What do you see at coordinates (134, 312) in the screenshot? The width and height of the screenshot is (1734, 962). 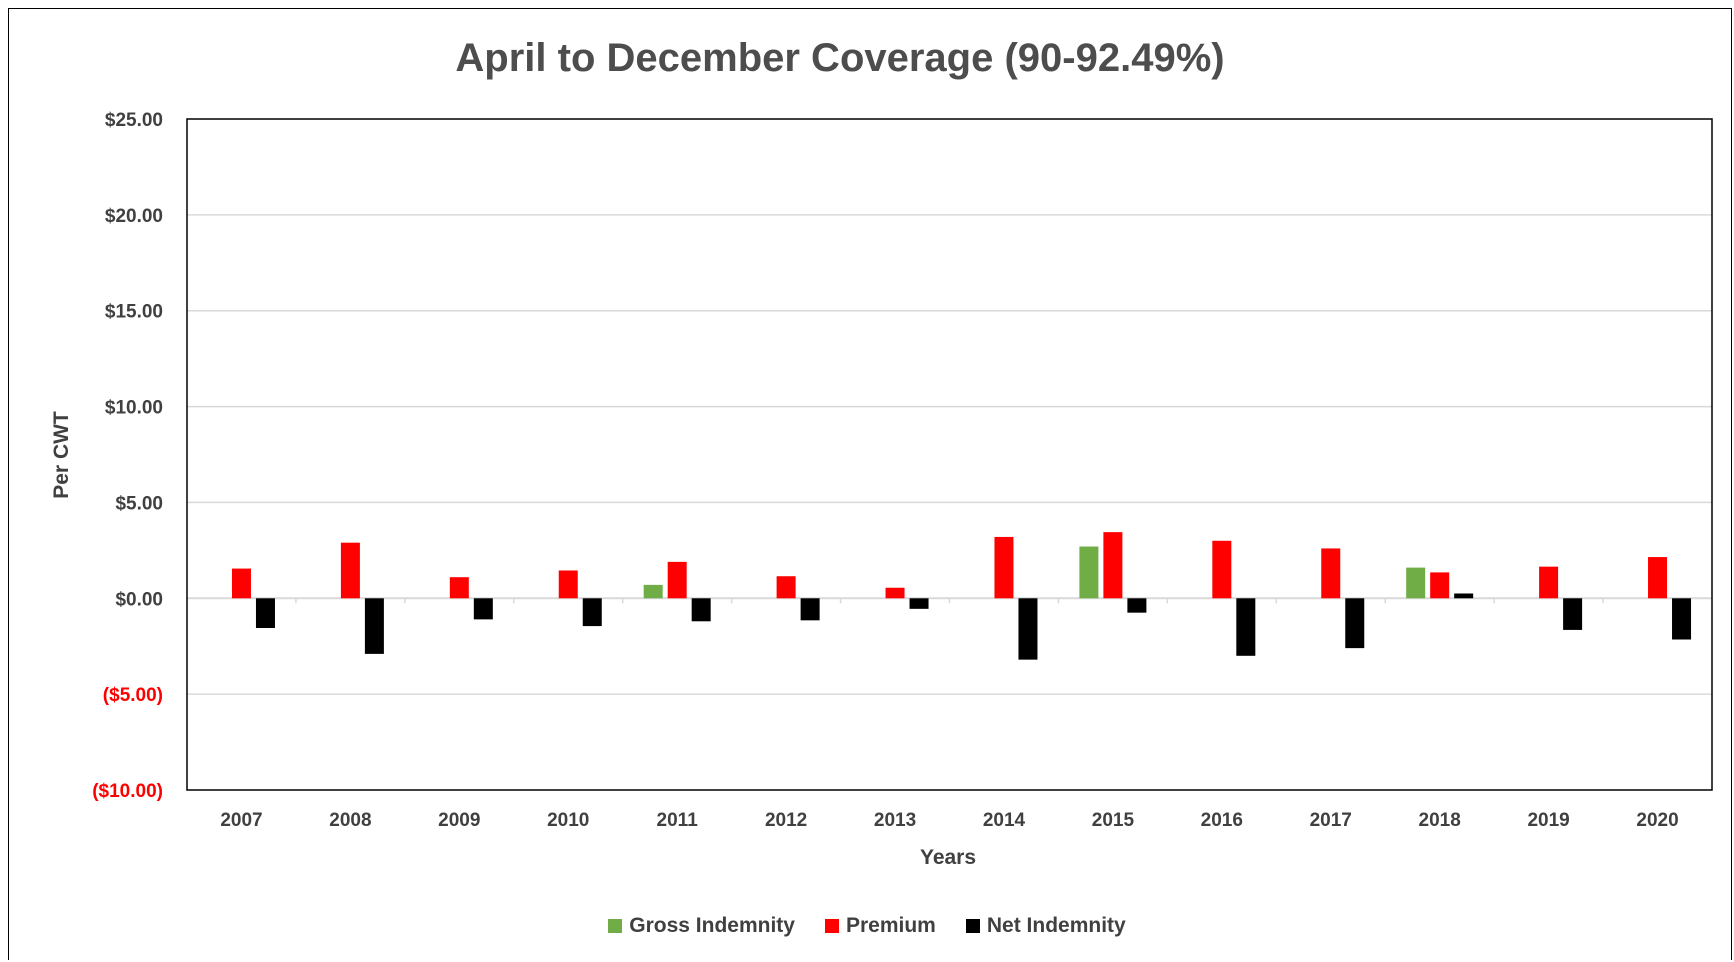 I see `y-tick-label: $15.00` at bounding box center [134, 312].